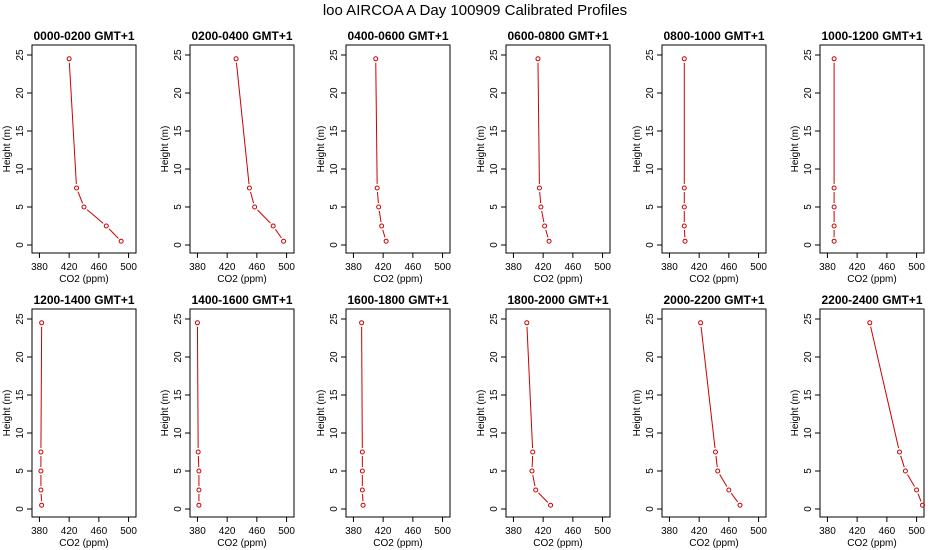 This screenshot has width=950, height=550. What do you see at coordinates (83, 300) in the screenshot?
I see `panel-title: 1200-1400 GMT+1` at bounding box center [83, 300].